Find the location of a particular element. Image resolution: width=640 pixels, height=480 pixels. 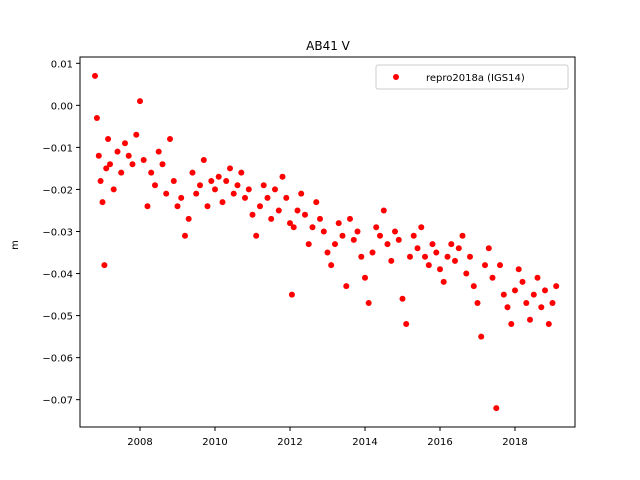

chart-title: AB41 V is located at coordinates (328, 46).